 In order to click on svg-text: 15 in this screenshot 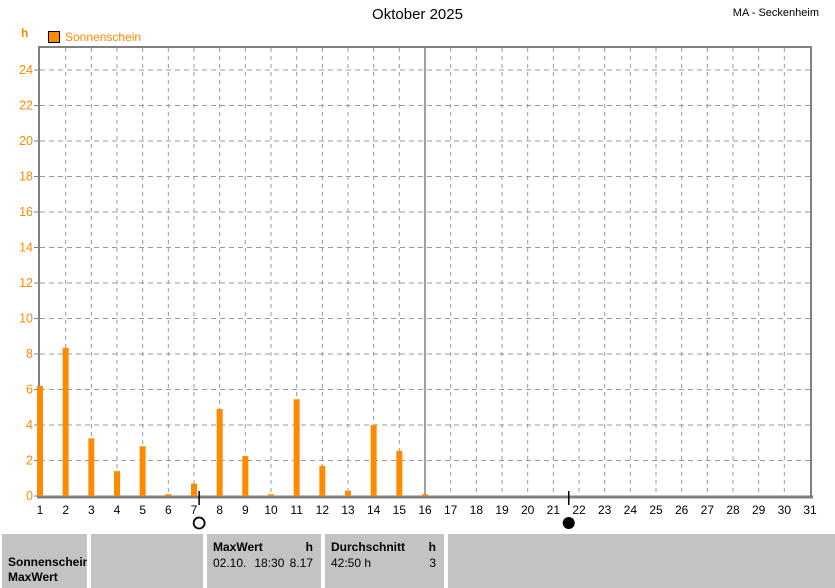, I will do `click(400, 510)`.